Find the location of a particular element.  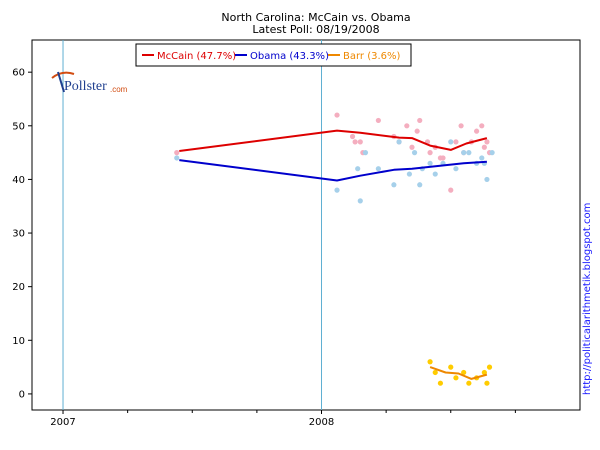

side-url-text: http://politicalarithmetik.blogspot.com is located at coordinates (587, 299).